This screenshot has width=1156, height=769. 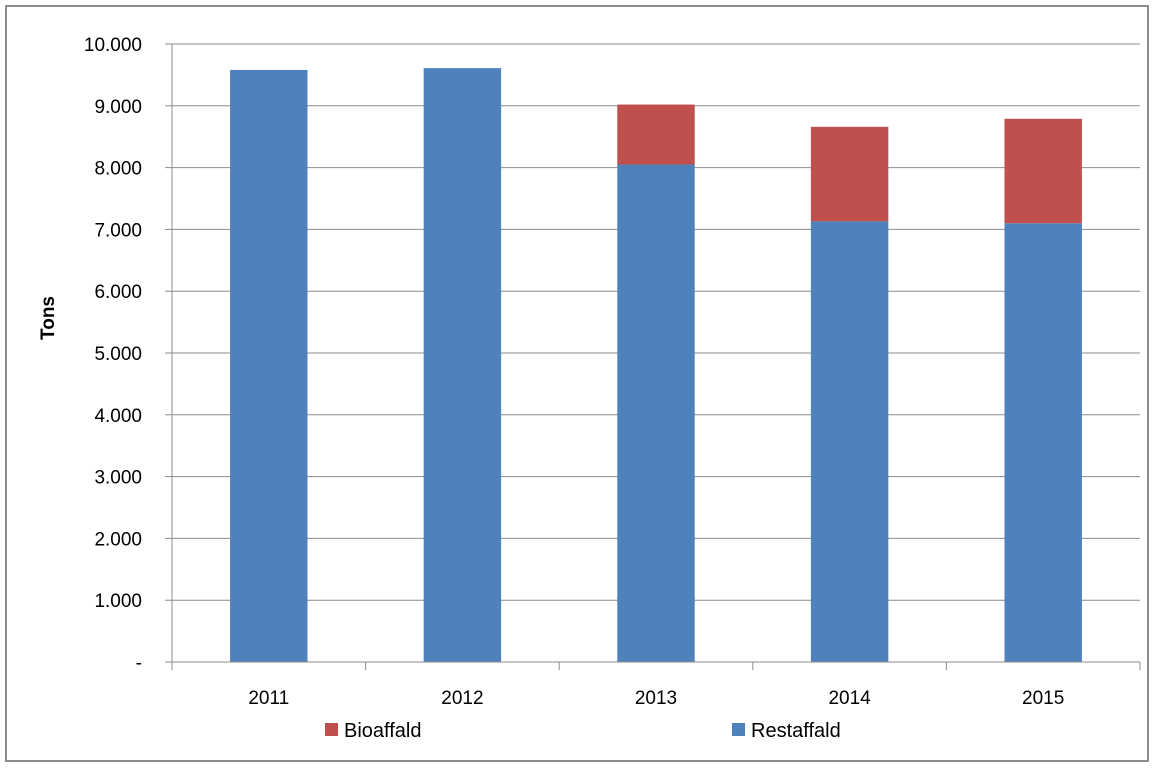 I want to click on x-tick-label: 2012, so click(x=462, y=698).